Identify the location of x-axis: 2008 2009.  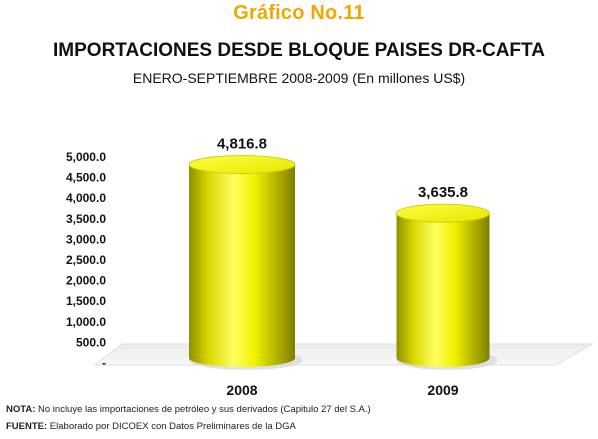
(342, 390).